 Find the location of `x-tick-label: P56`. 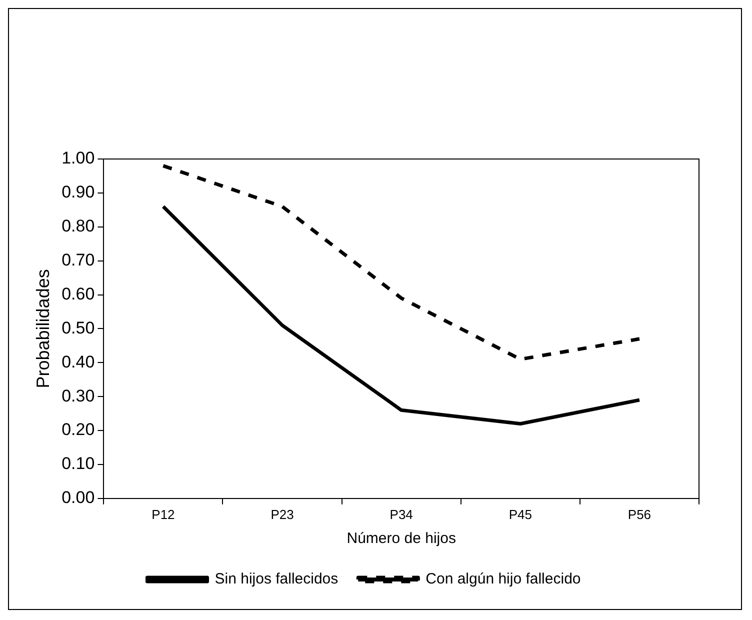

x-tick-label: P56 is located at coordinates (640, 514).